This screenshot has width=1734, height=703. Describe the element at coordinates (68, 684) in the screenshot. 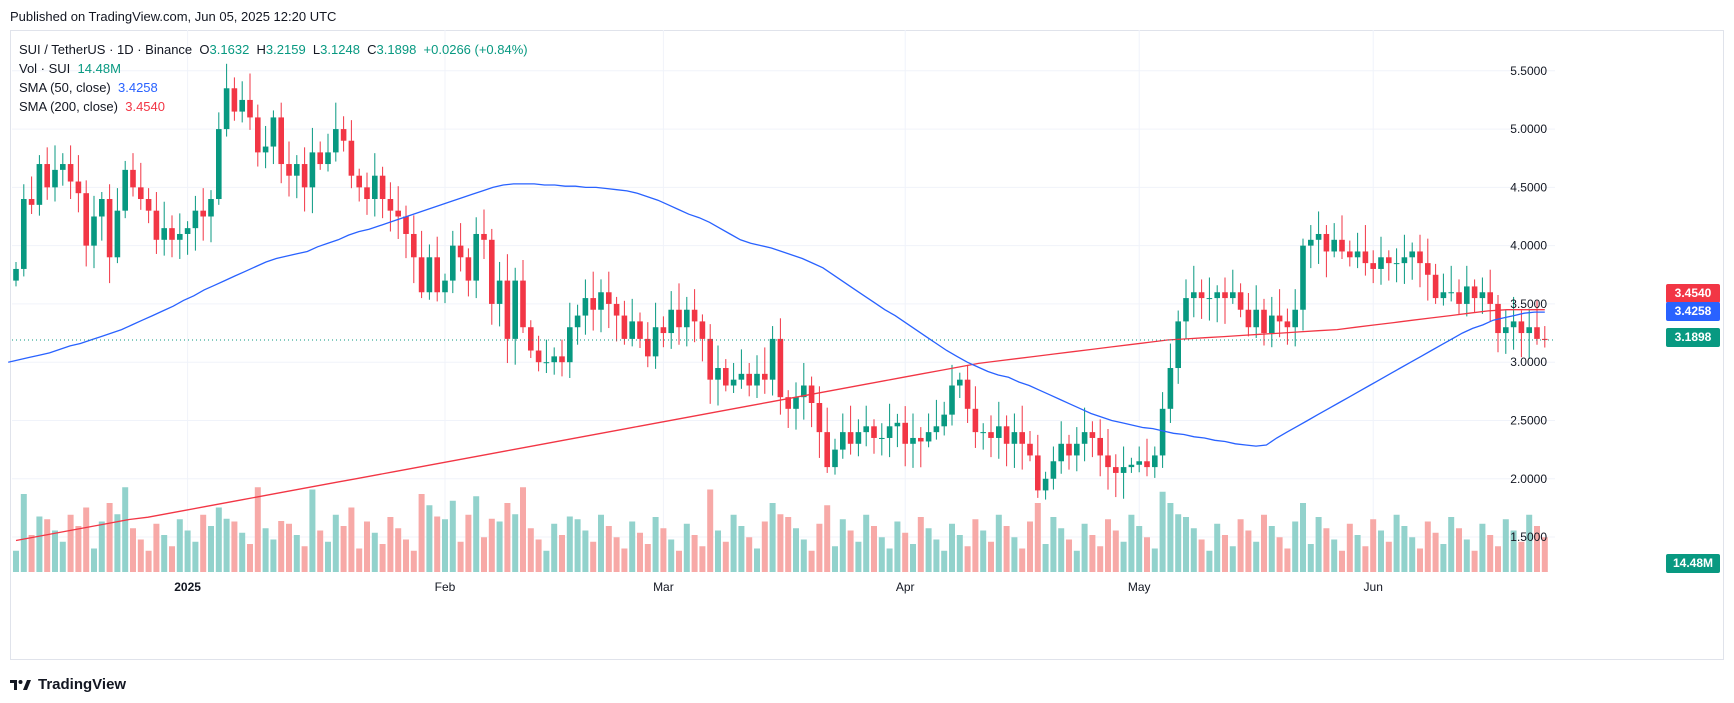

I see `footer-brand: TradingView` at that location.